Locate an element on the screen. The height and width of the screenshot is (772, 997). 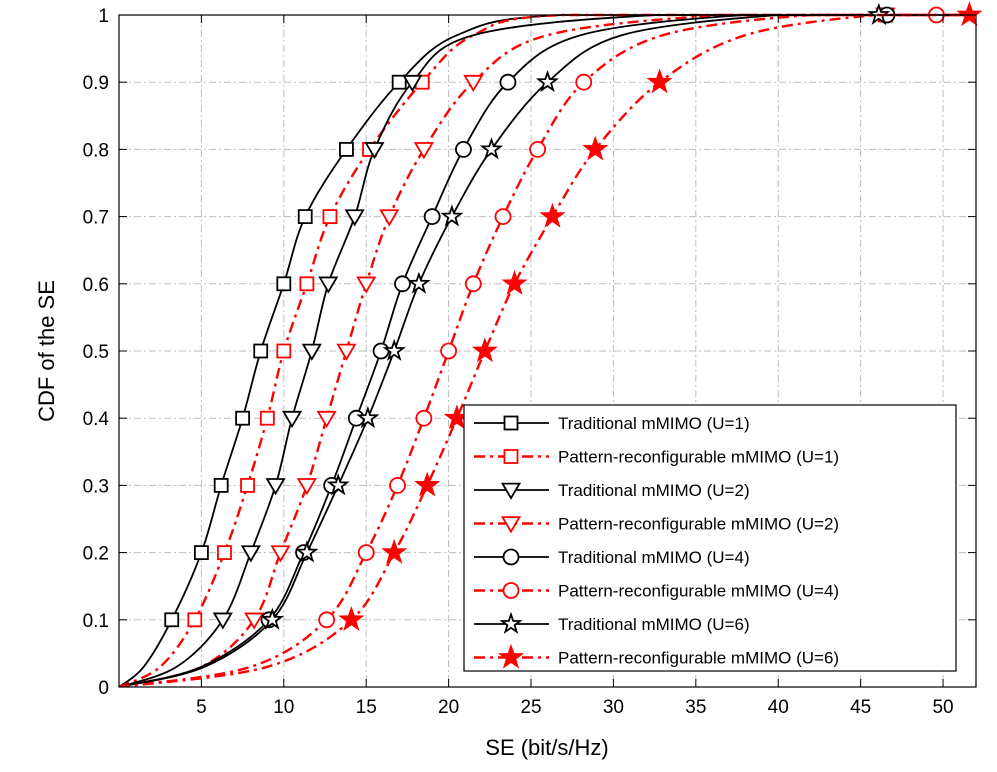
x-tick-label: 35 is located at coordinates (695, 707).